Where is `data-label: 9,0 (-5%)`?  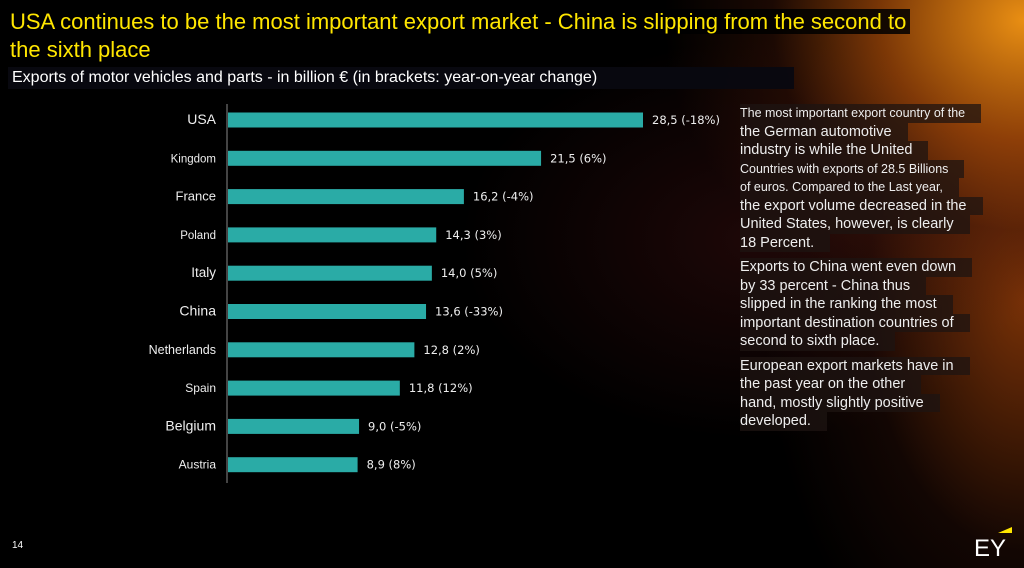 data-label: 9,0 (-5%) is located at coordinates (394, 426).